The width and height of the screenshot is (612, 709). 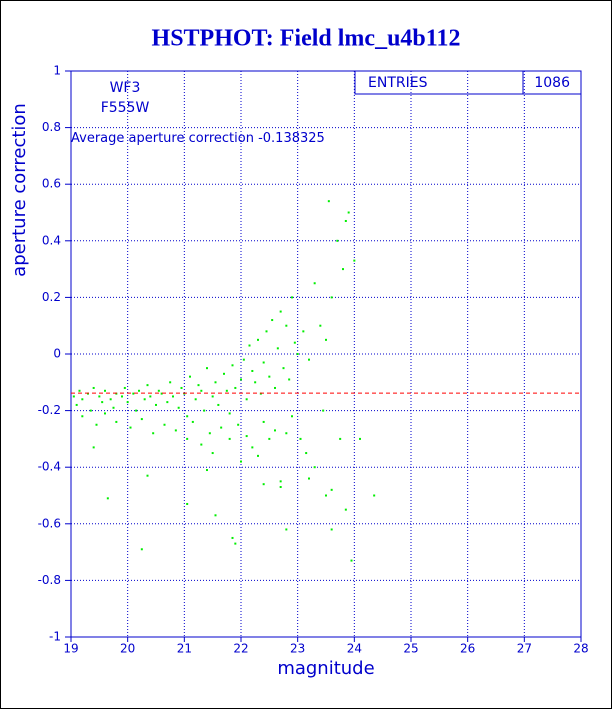 What do you see at coordinates (398, 83) in the screenshot?
I see `stats-label: ENTRIES` at bounding box center [398, 83].